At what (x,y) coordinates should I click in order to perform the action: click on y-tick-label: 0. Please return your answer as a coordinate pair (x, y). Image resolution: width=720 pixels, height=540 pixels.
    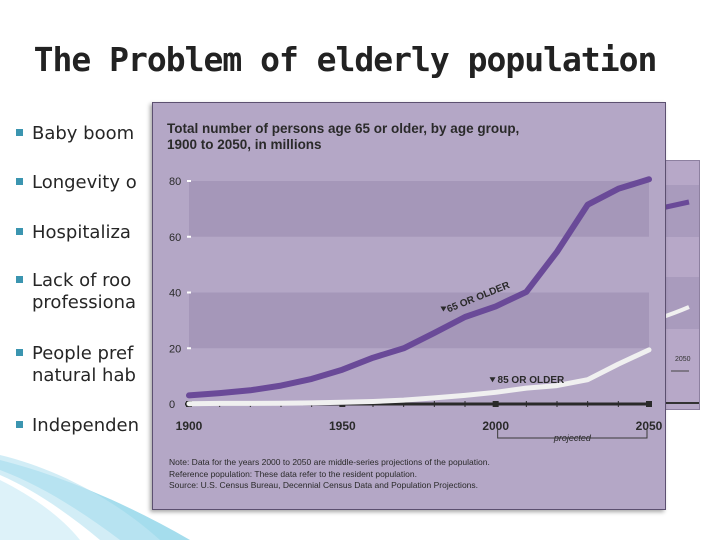
    Looking at the image, I should click on (172, 405).